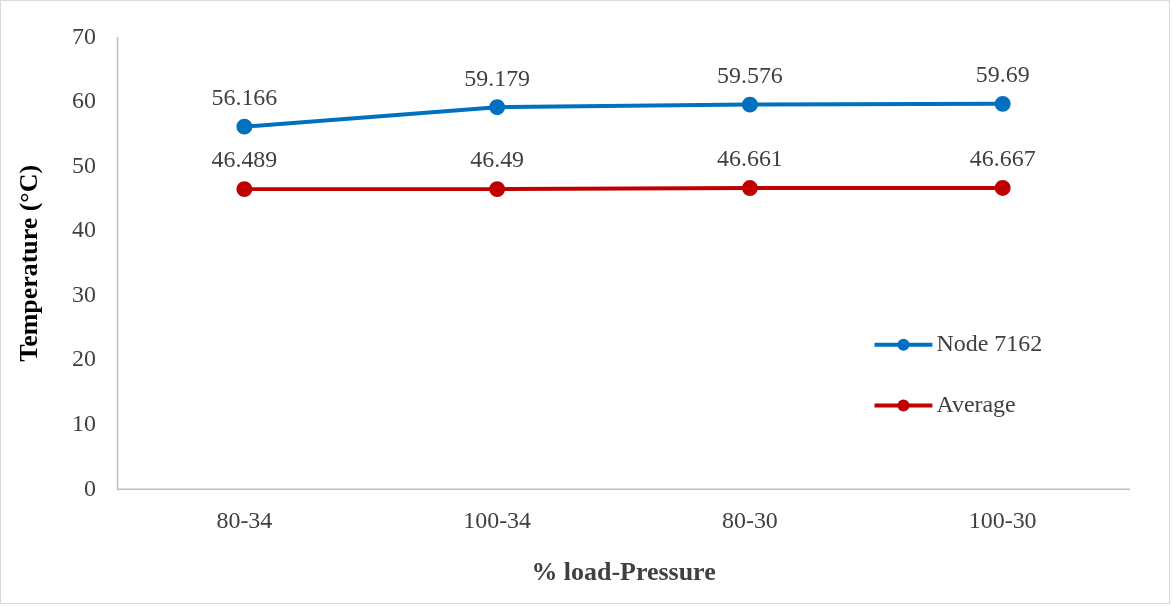 The width and height of the screenshot is (1172, 606). What do you see at coordinates (84, 358) in the screenshot?
I see `y-tick-label: 20` at bounding box center [84, 358].